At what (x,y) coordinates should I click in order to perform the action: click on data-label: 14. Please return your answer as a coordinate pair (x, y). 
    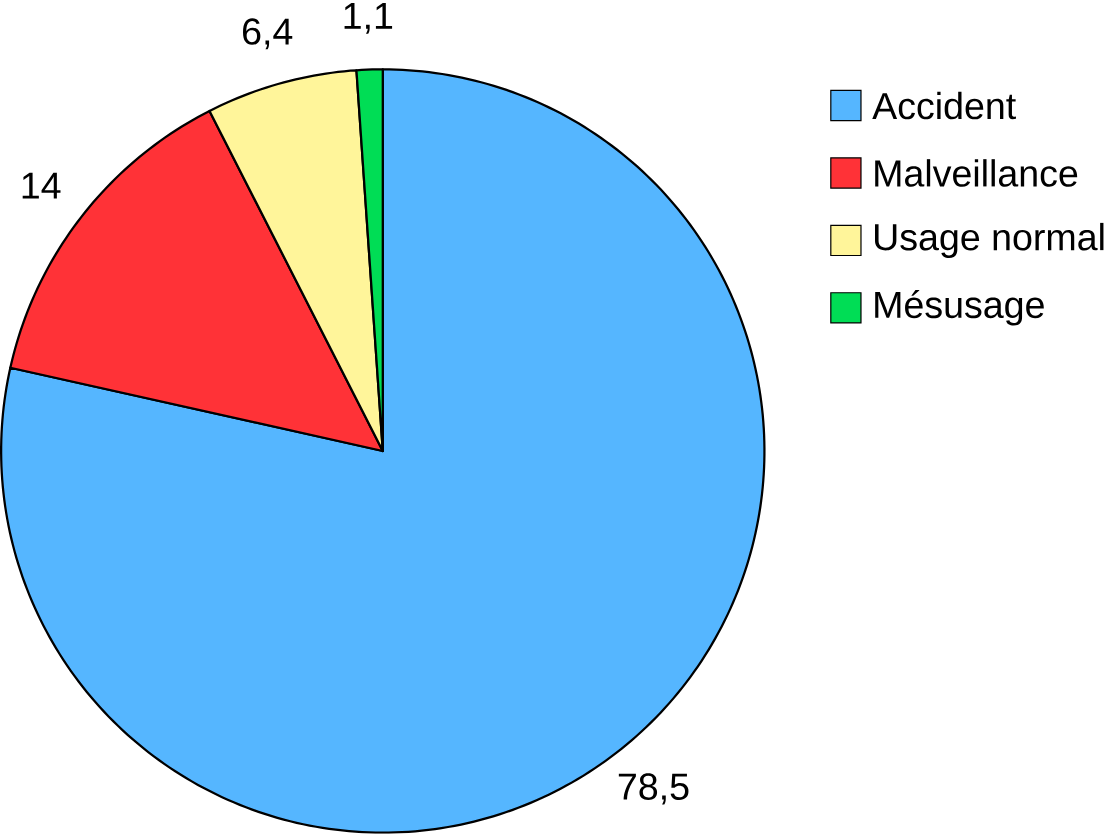
    Looking at the image, I should click on (41, 185).